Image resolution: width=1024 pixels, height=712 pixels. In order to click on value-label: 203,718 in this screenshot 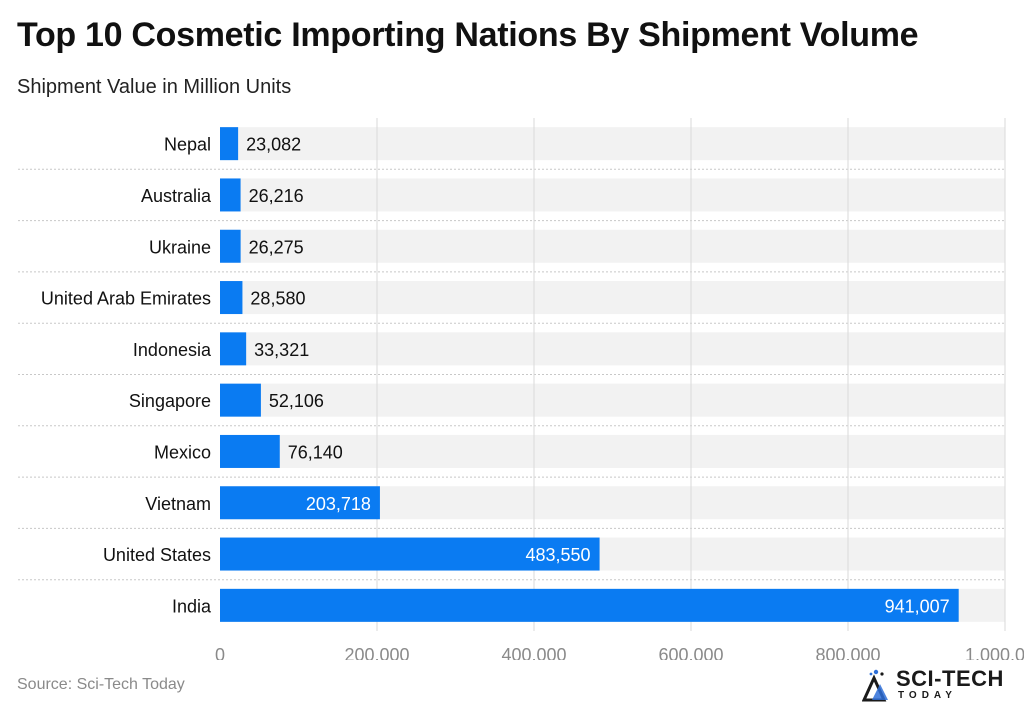, I will do `click(338, 504)`.